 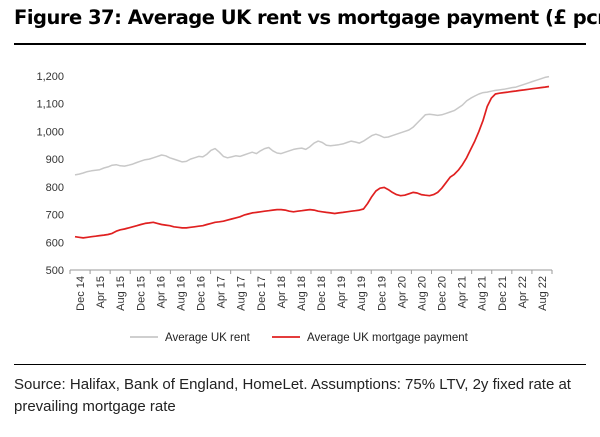 I want to click on source-divider, so click(x=300, y=364).